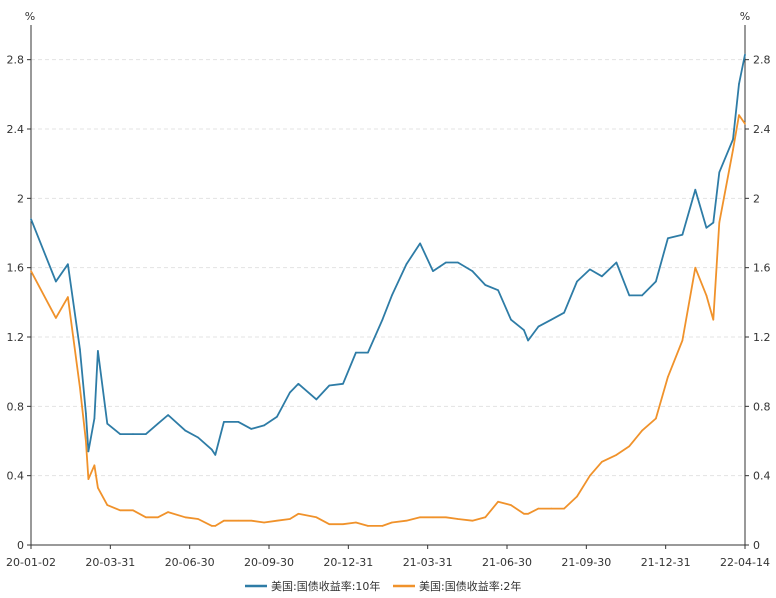 The image size is (776, 598). I want to click on x-tick-label: 20-12-31, so click(348, 562).